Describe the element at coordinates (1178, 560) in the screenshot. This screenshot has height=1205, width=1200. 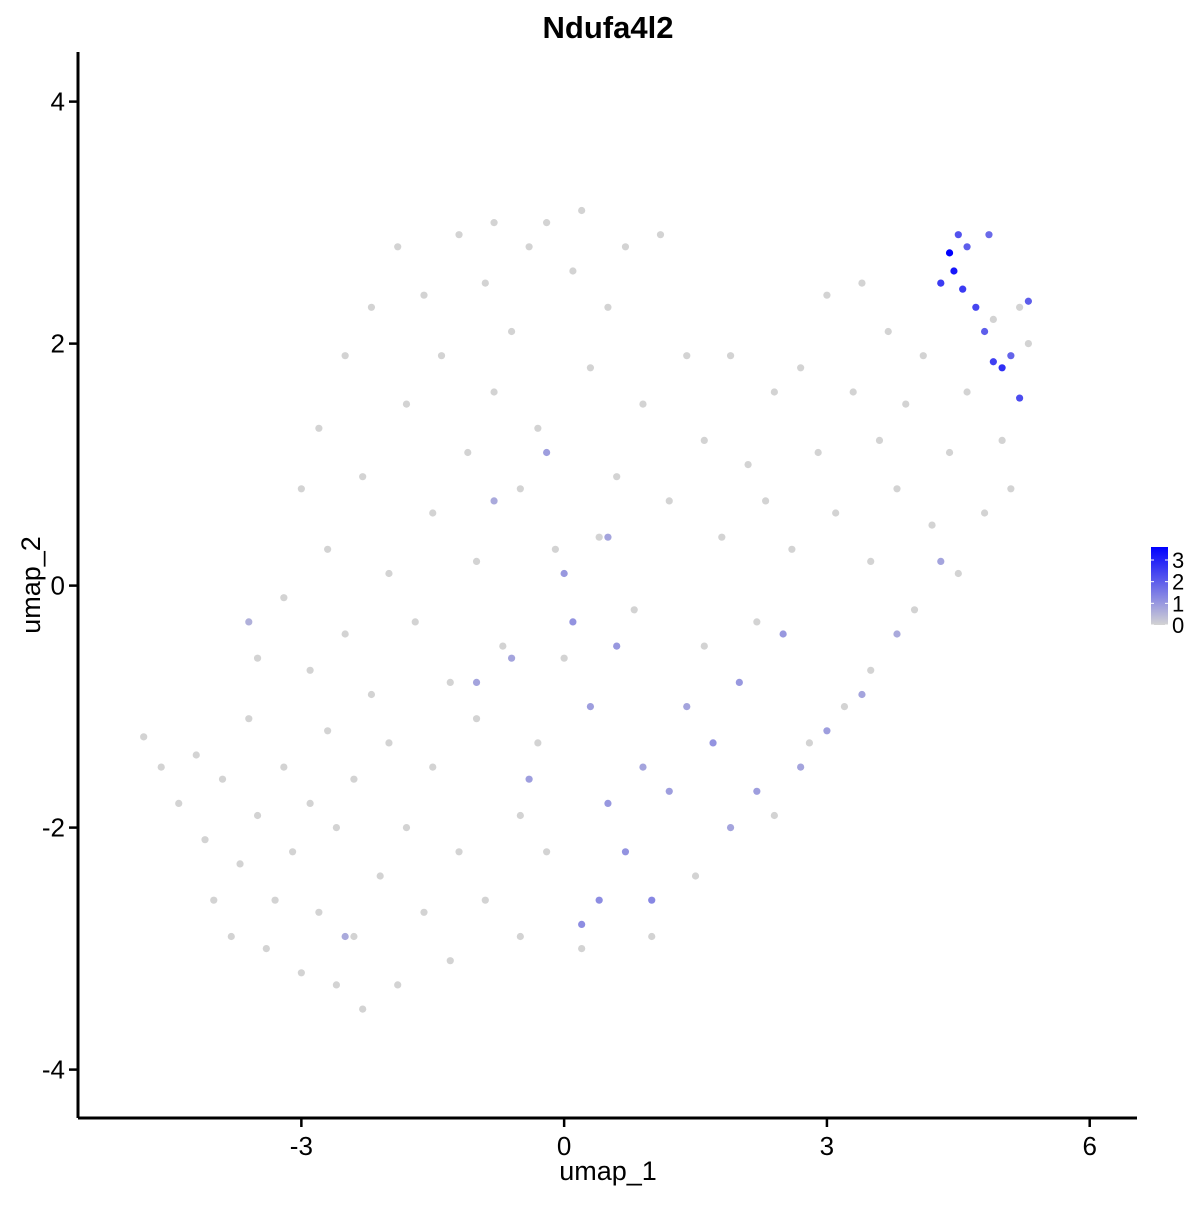
I see `colorbar-tick-label: 3` at that location.